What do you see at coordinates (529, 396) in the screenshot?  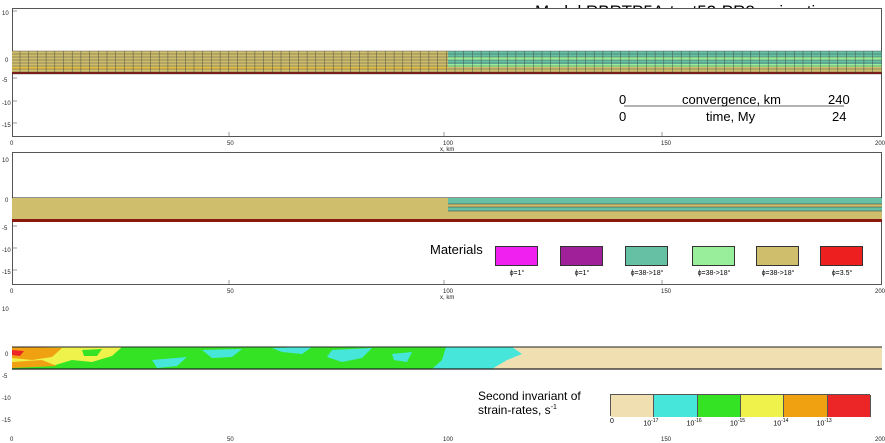 I see `strain-legend-line1: Second invariant of` at bounding box center [529, 396].